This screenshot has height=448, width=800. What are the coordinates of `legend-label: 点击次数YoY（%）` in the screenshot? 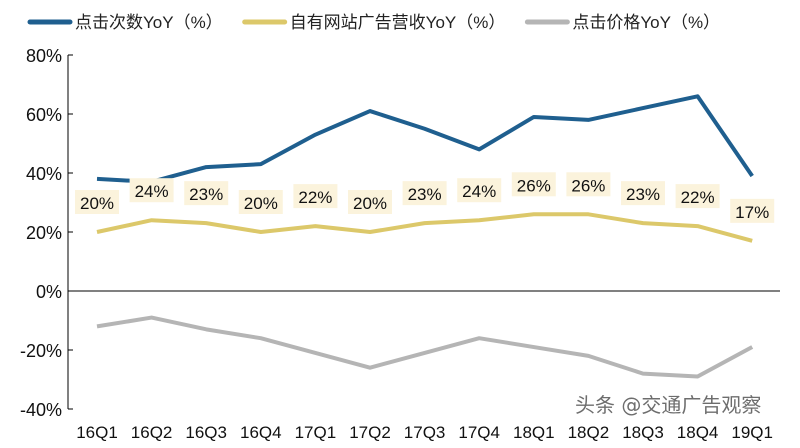 It's located at (149, 22).